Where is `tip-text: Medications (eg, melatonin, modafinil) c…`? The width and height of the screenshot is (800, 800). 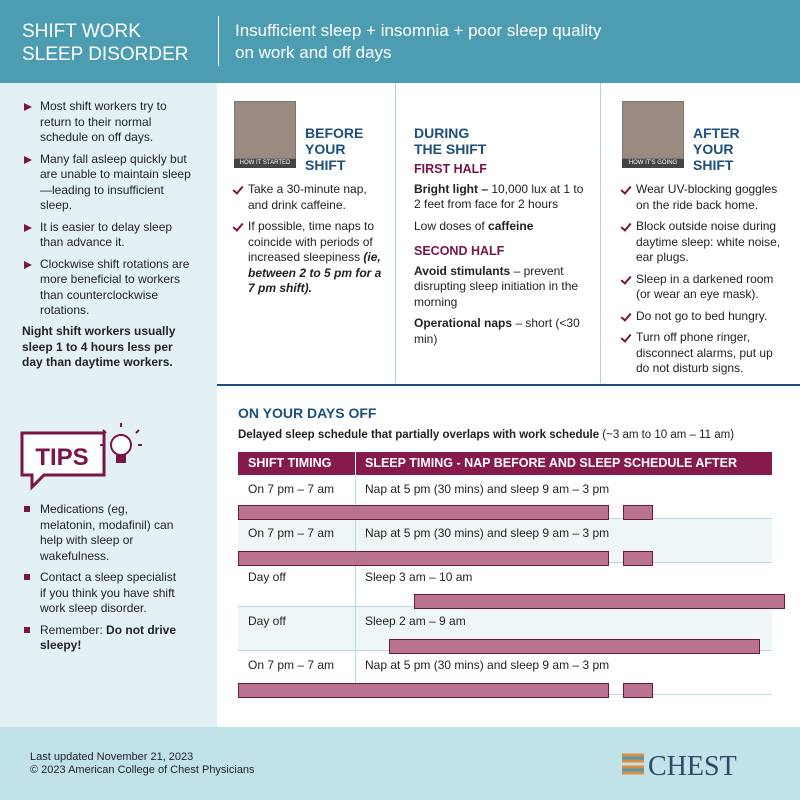
tip-text: Medications (eg, melatonin, modafinil) c… is located at coordinates (107, 532).